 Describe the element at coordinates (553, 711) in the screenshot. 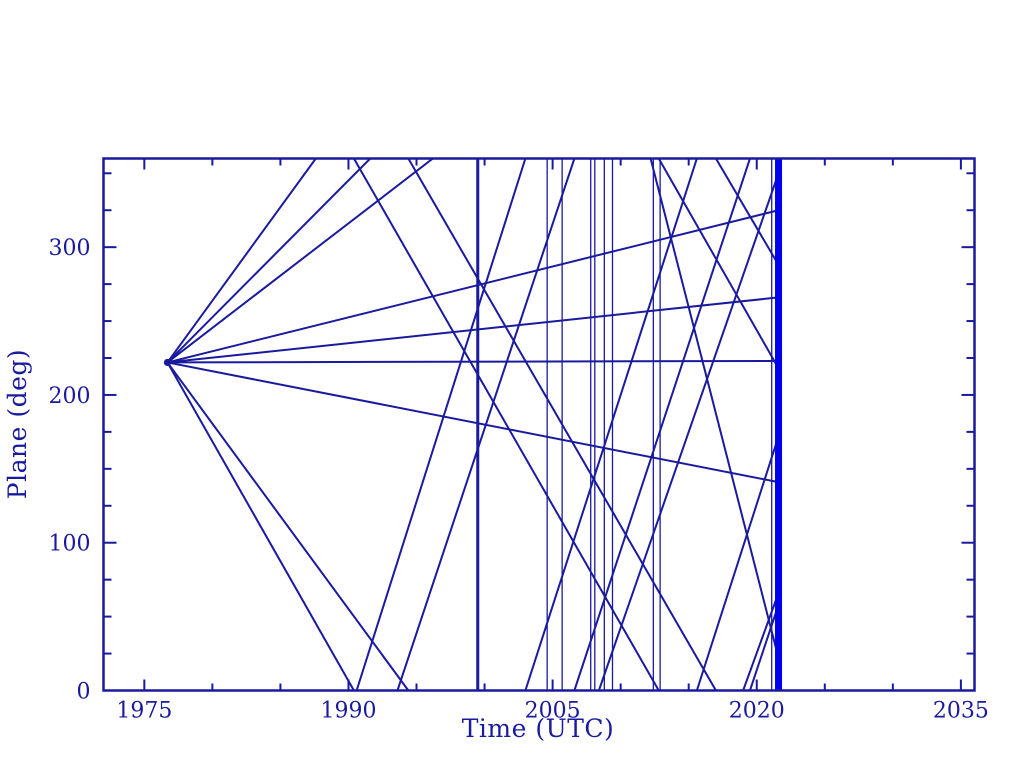

I see `x-tick-label: 2005` at that location.